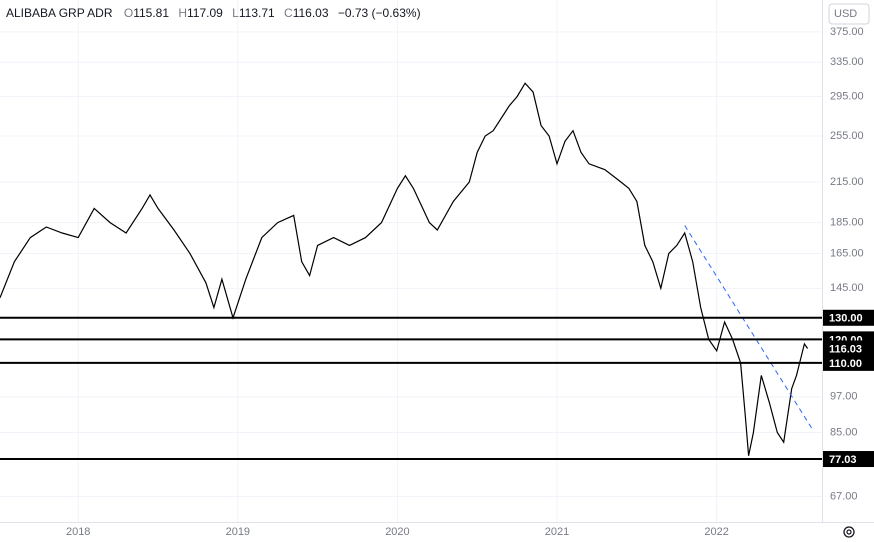 This screenshot has width=874, height=542. What do you see at coordinates (847, 253) in the screenshot?
I see `y-tick-label: 165.00` at bounding box center [847, 253].